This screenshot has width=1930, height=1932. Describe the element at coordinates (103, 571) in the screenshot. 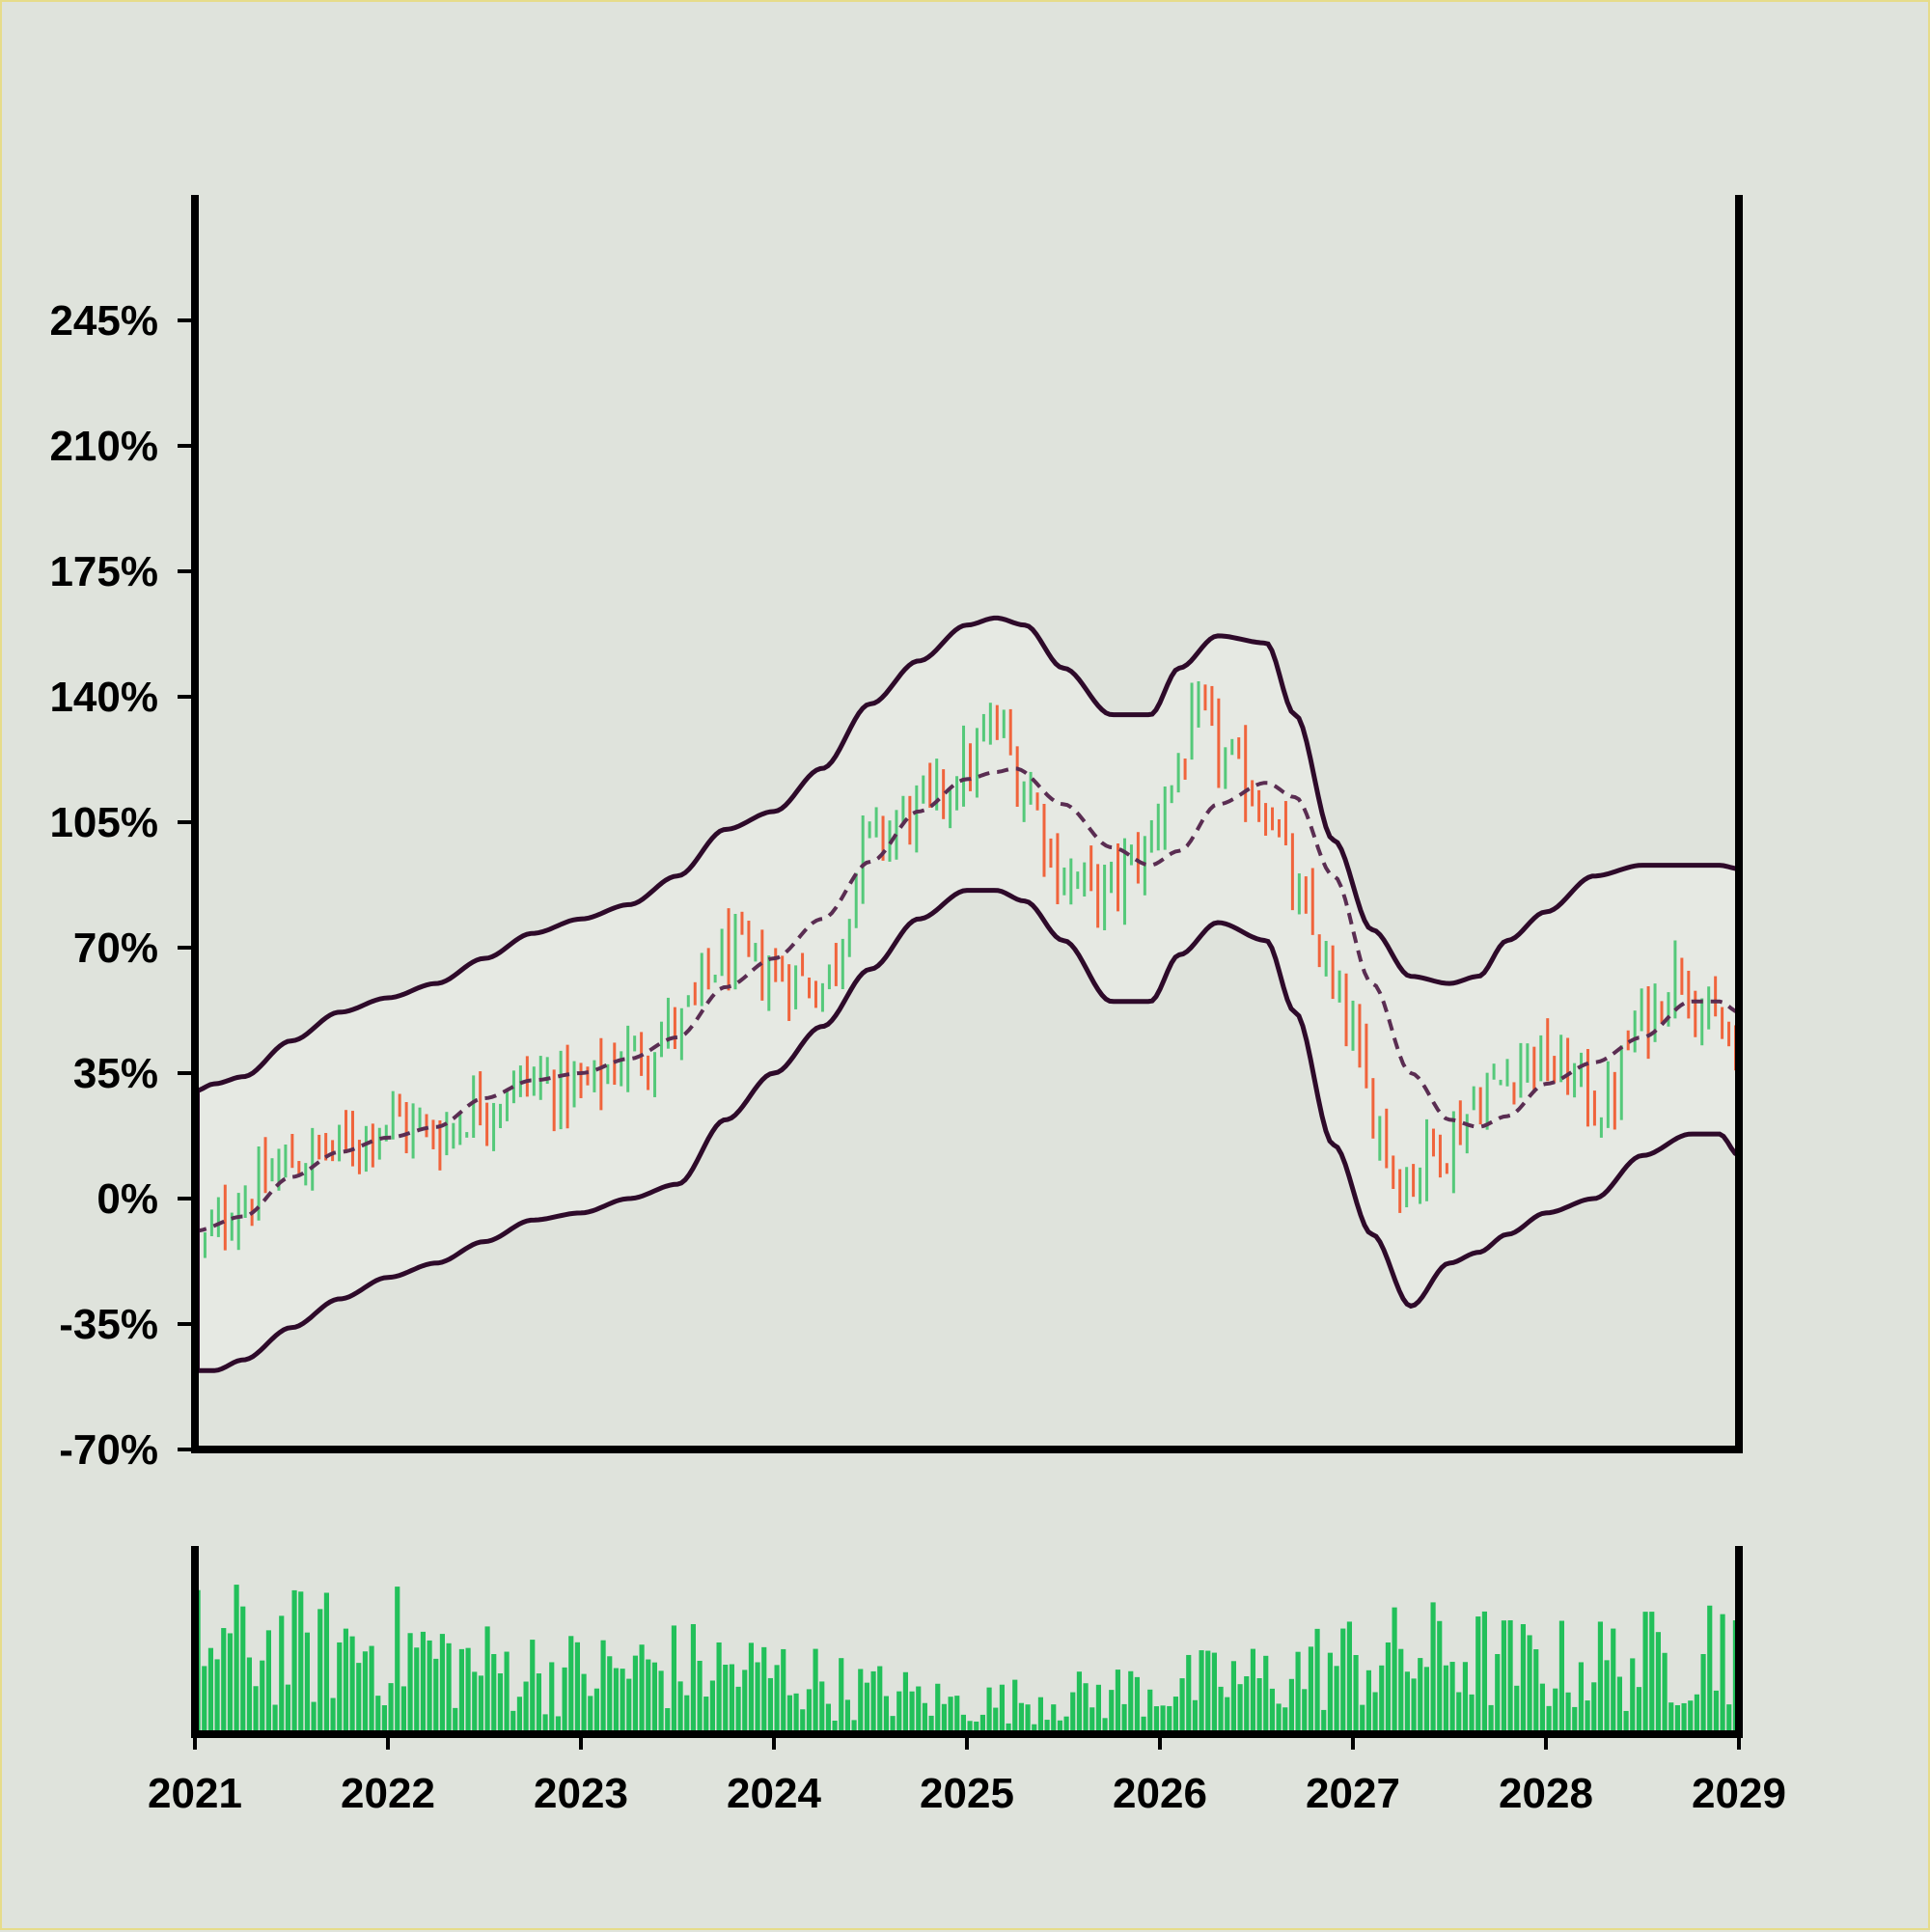

I see `y-tick-label: 175%` at that location.